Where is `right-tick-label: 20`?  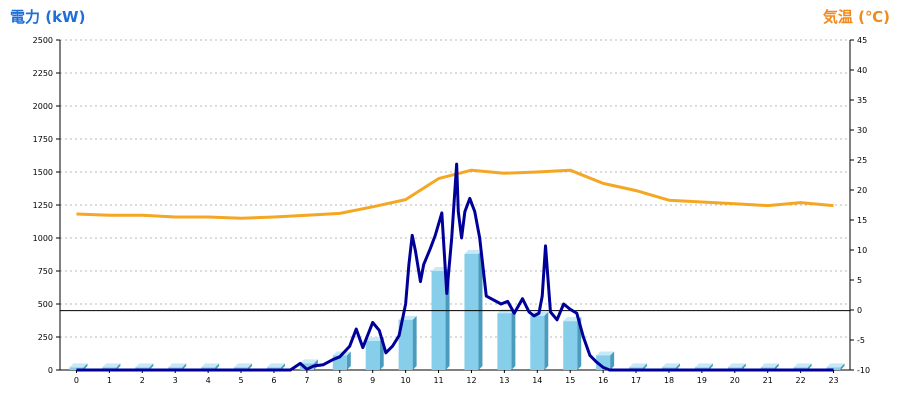 right-tick-label: 20 is located at coordinates (862, 190).